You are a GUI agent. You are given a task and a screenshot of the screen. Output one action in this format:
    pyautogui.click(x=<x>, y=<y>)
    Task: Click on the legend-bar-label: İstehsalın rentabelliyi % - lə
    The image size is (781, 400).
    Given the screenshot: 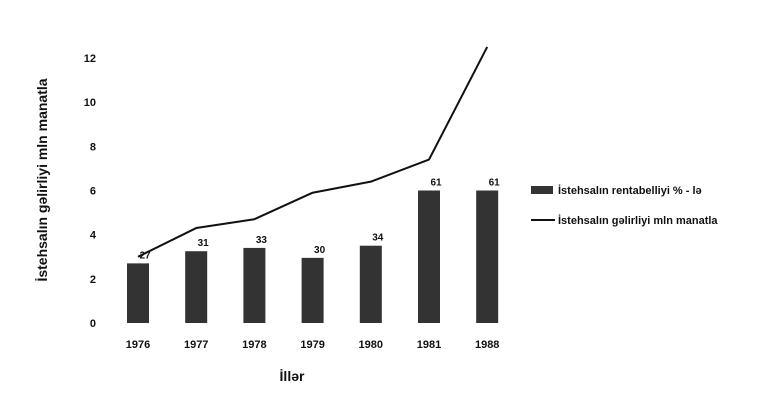 What is the action you would take?
    pyautogui.click(x=630, y=190)
    